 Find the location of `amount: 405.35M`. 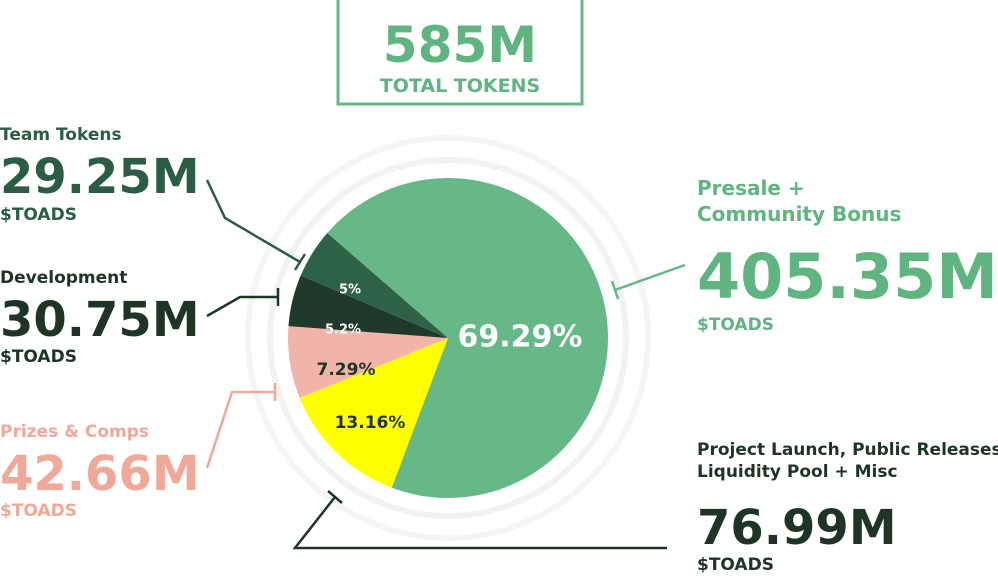

amount: 405.35M is located at coordinates (847, 276).